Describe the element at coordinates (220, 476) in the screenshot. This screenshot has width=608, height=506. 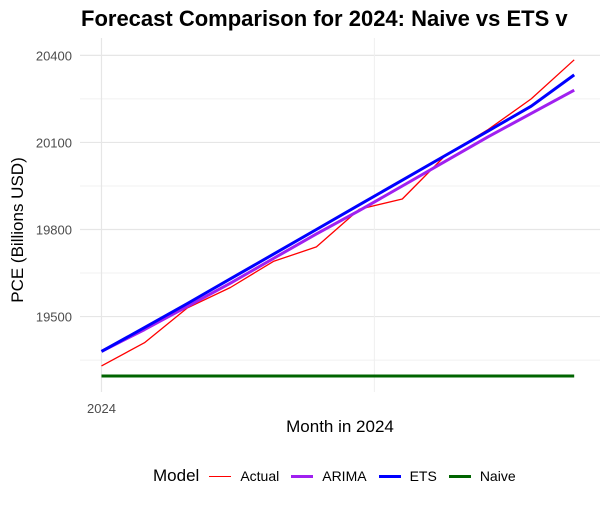
I see `legend-key-actual` at that location.